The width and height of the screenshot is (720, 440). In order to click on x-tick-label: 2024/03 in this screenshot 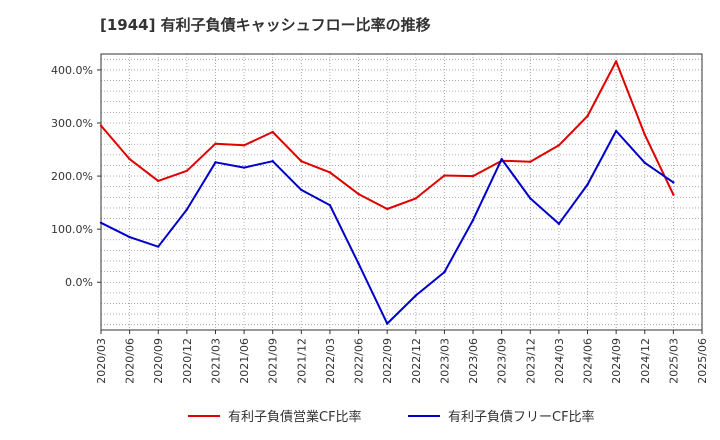, I will do `click(559, 361)`.